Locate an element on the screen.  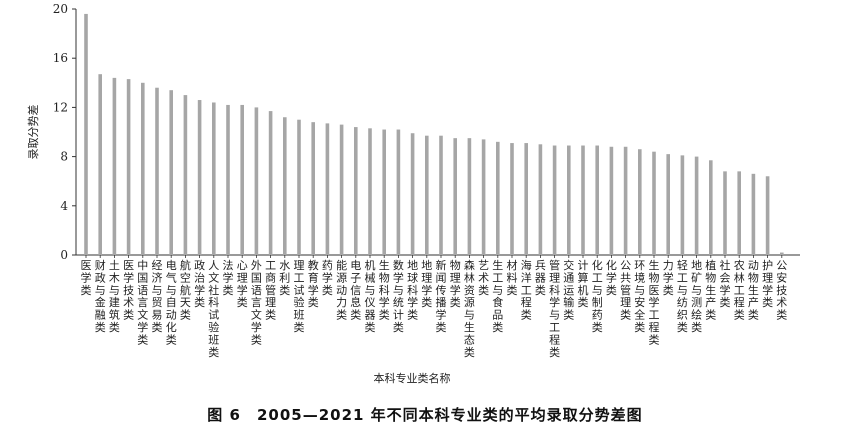
x-tick-label: 教育学类 is located at coordinates (313, 284).